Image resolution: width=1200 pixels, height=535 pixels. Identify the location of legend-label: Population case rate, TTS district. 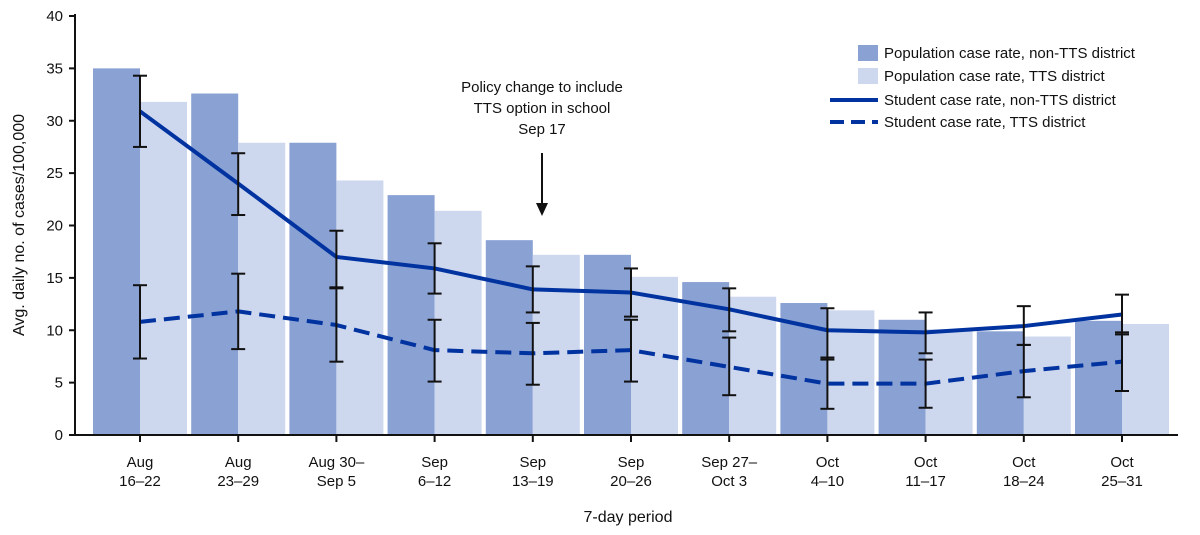
(994, 76).